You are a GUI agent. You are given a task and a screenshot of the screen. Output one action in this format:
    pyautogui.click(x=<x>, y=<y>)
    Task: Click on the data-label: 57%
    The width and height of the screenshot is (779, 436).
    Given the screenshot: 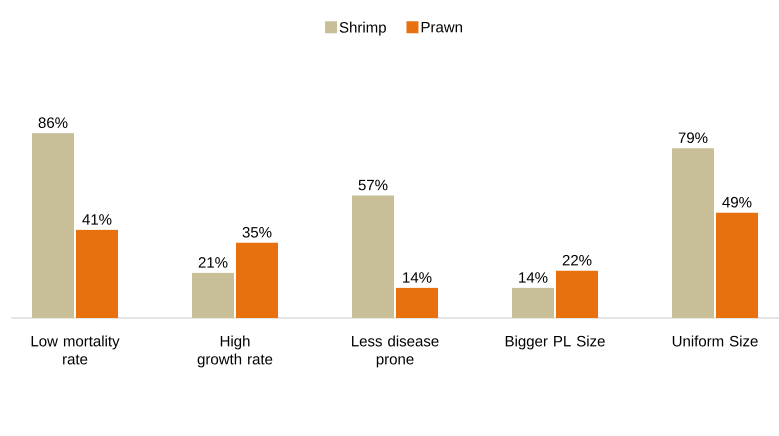 What is the action you would take?
    pyautogui.click(x=373, y=185)
    